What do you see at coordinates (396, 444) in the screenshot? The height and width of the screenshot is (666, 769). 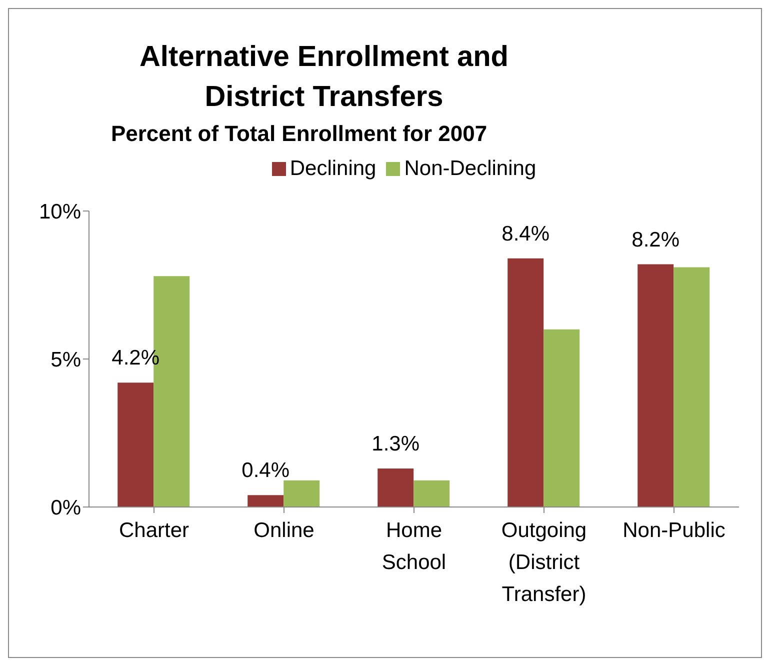 I see `data-label: 1.3%` at bounding box center [396, 444].